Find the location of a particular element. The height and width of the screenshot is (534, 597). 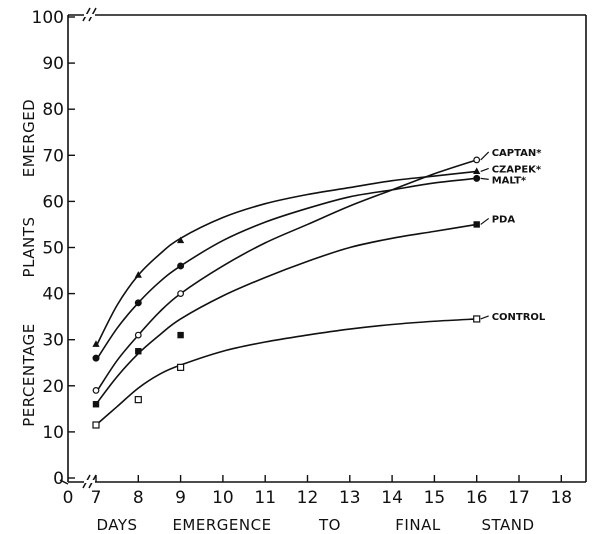

x-tick-label: 0 is located at coordinates (68, 498).